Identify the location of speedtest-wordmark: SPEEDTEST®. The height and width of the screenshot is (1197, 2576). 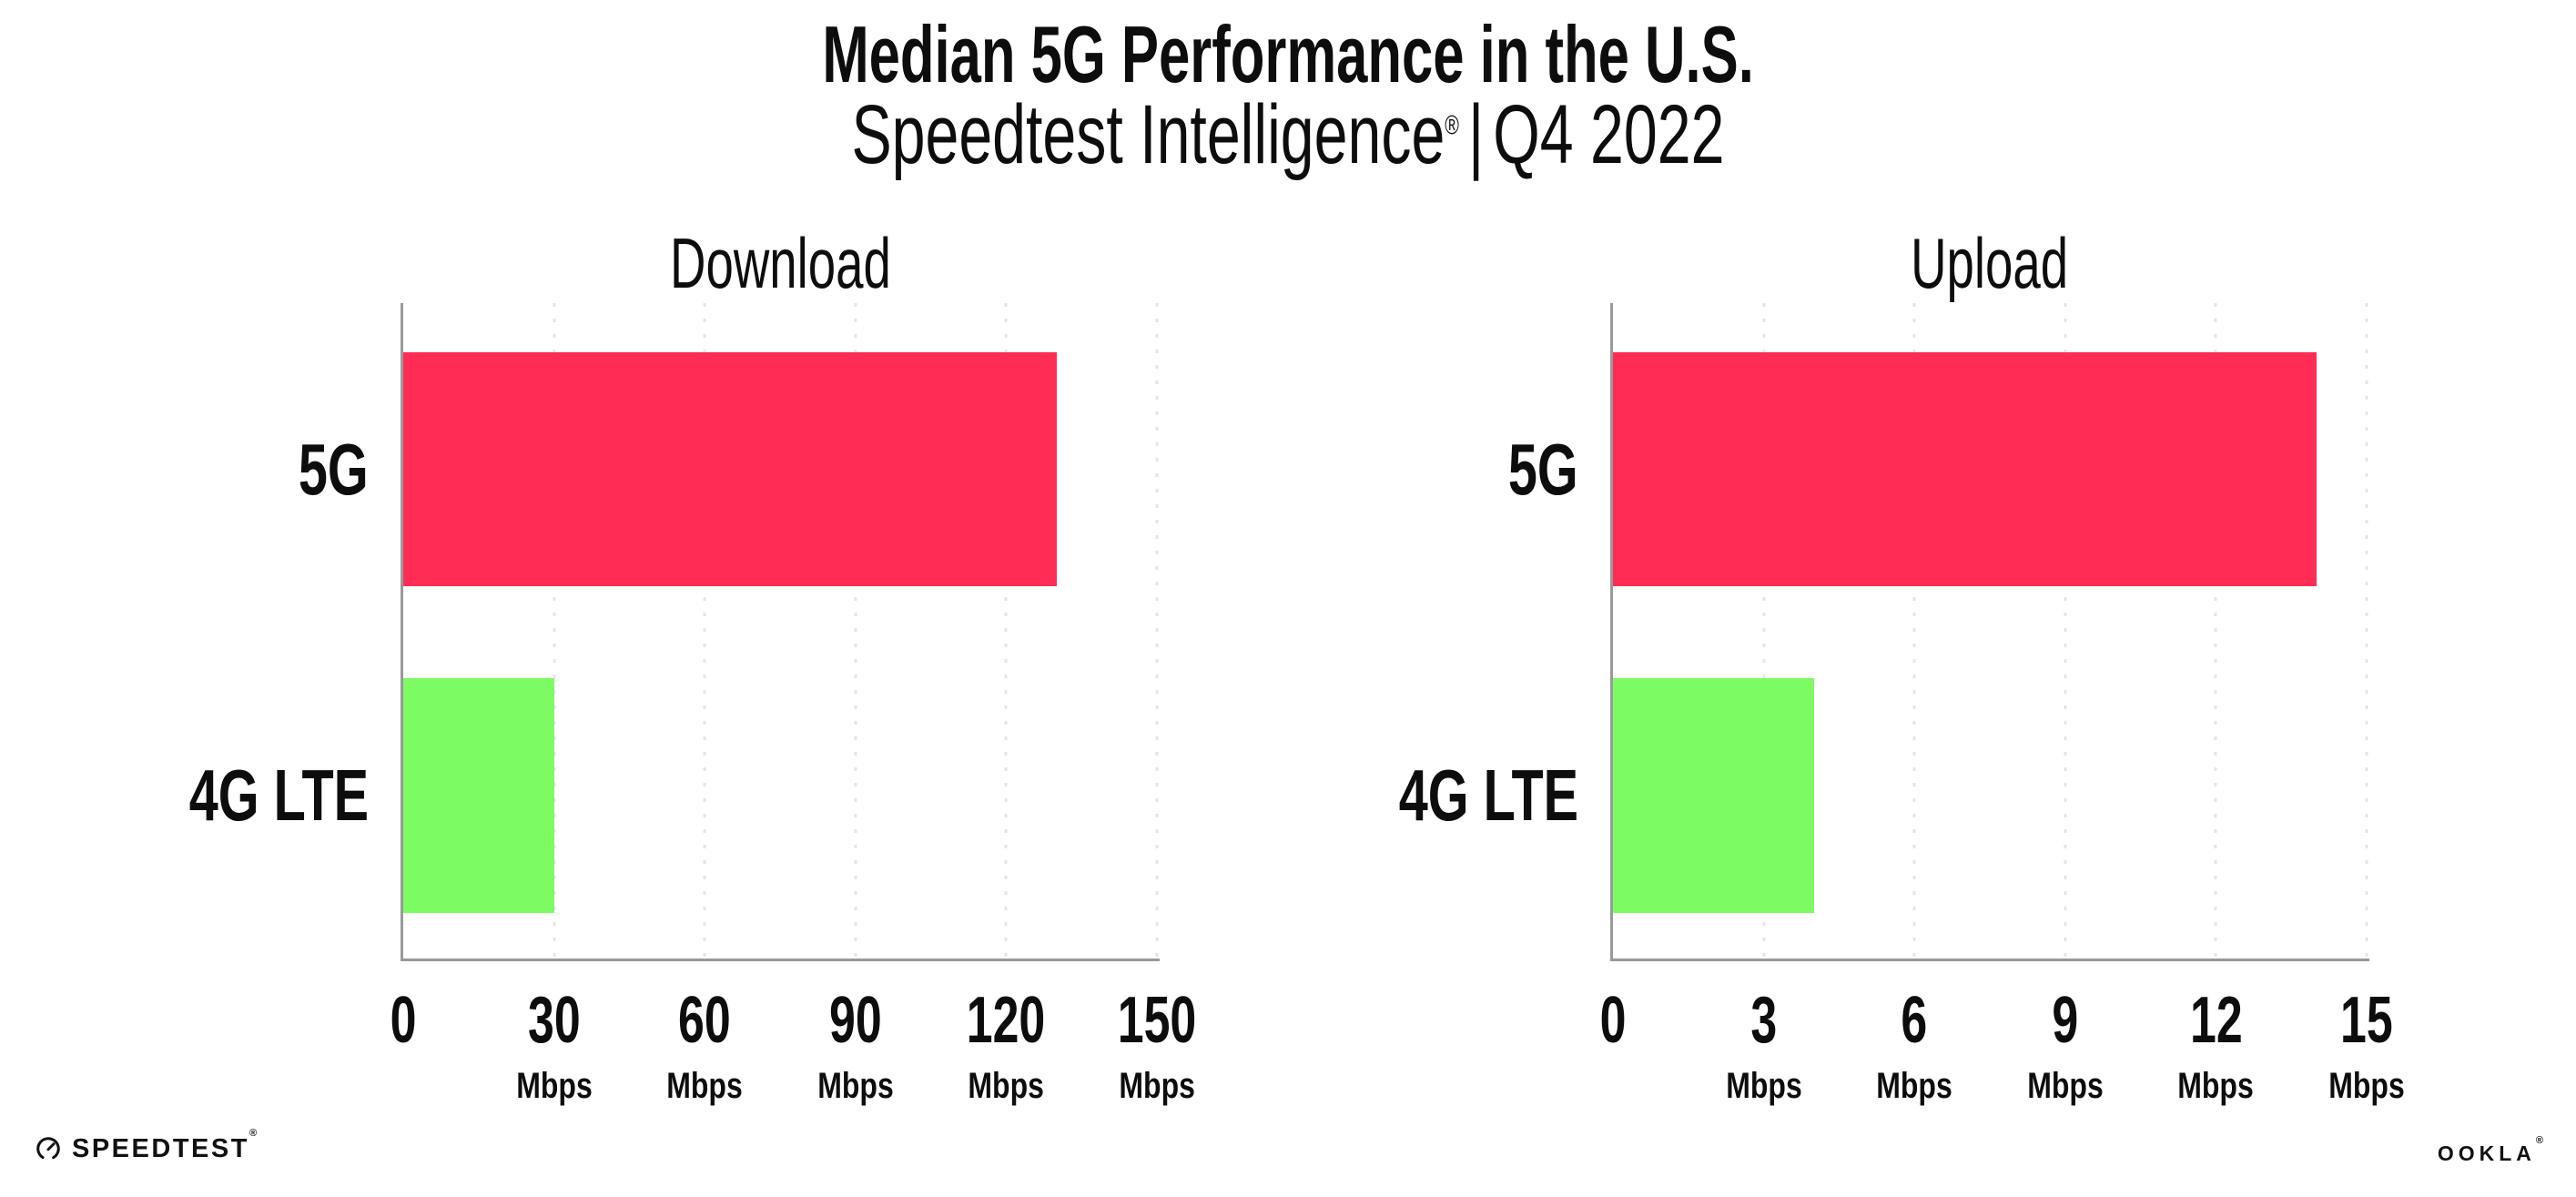
(165, 1145).